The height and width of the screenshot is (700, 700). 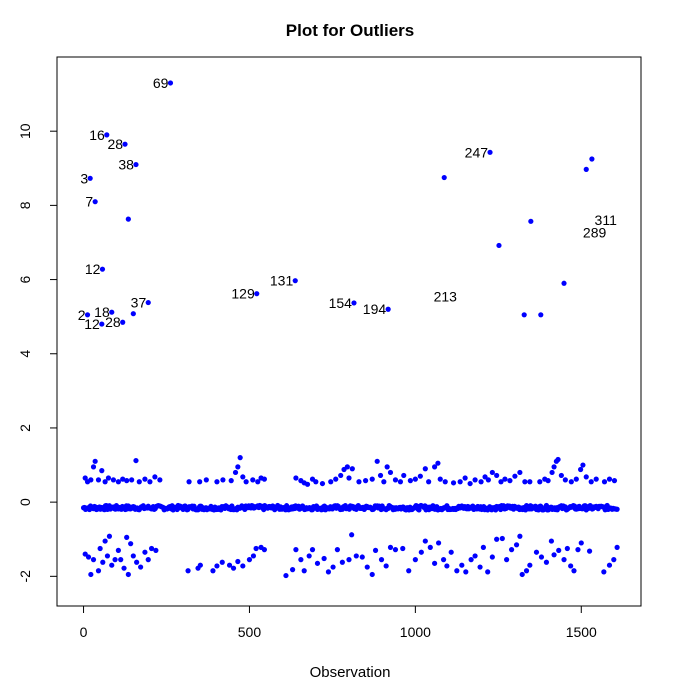 I want to click on y-tick-label: 0, so click(x=25, y=502).